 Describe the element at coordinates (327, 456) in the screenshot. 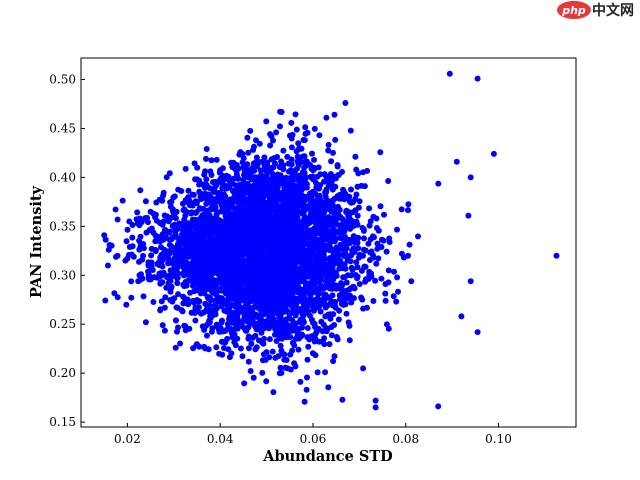

I see `x-axis-title: Abundance STD` at that location.